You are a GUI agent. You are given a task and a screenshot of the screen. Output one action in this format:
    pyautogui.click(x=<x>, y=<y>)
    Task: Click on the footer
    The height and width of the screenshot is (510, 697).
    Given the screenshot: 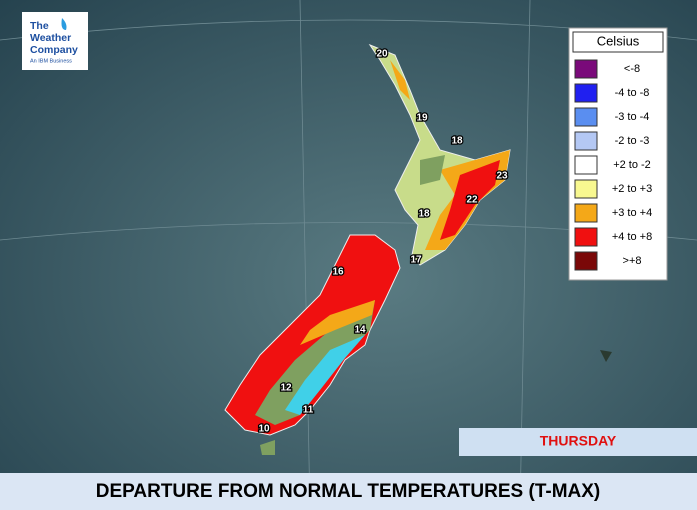 What is the action you would take?
    pyautogui.click(x=348, y=491)
    